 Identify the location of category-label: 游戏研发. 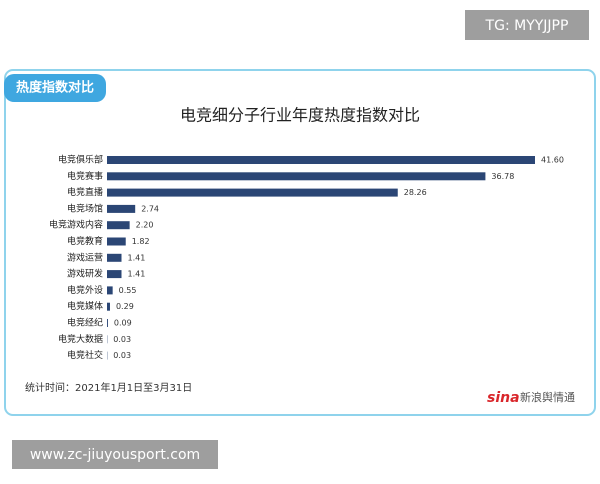
(85, 274).